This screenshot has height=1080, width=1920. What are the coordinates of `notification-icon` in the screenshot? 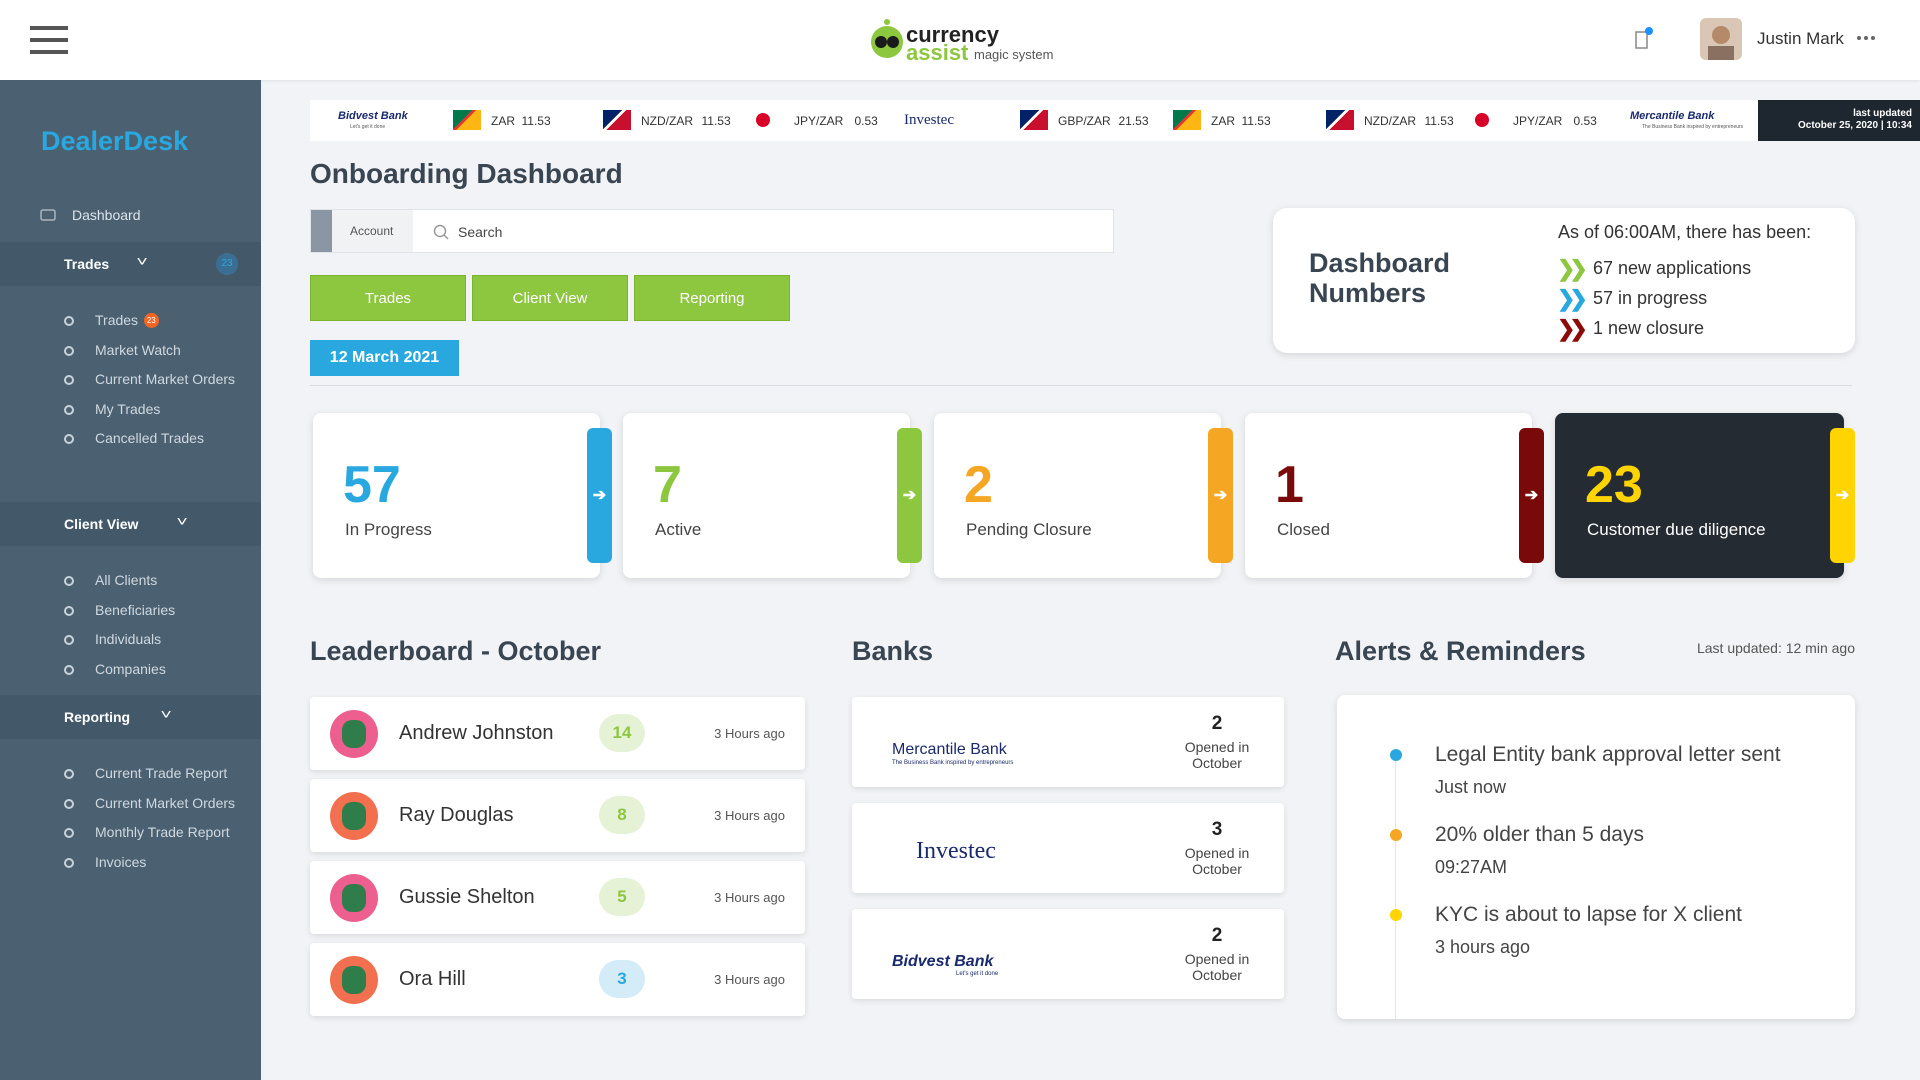 It's located at (1644, 38).